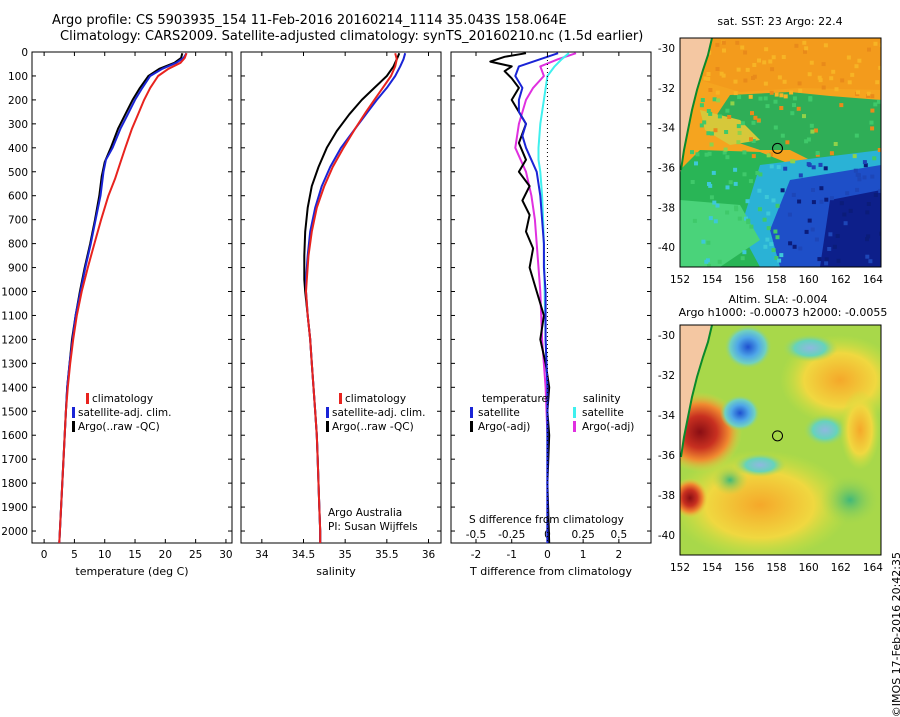 This screenshot has height=717, width=900. What do you see at coordinates (515, 399) in the screenshot?
I see `legend-heading-temperature: temperature` at bounding box center [515, 399].